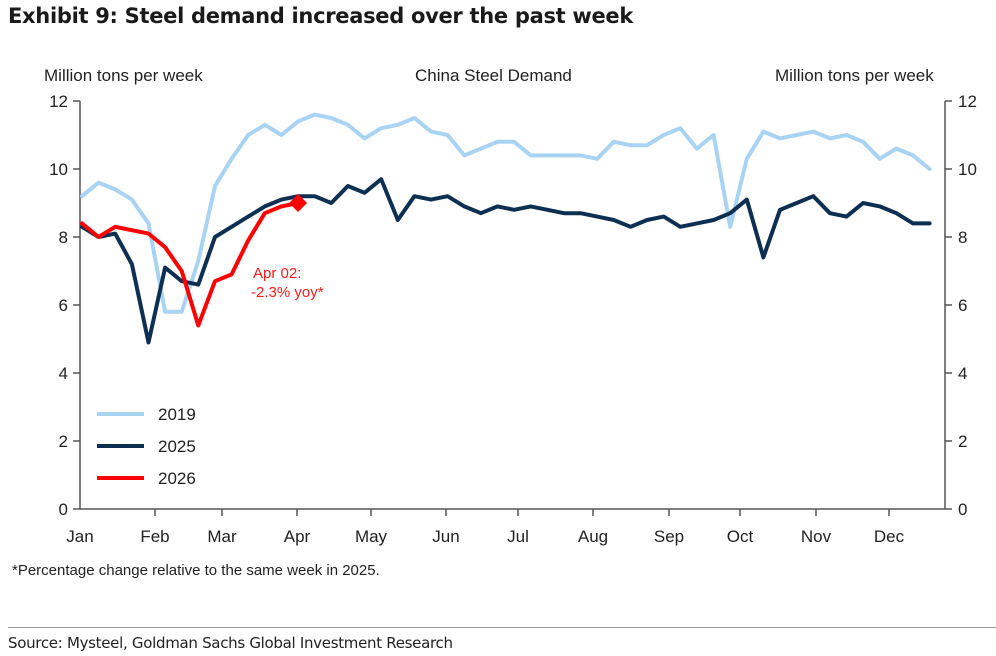 The height and width of the screenshot is (656, 996). I want to click on y-tick-label-right: 6, so click(962, 305).